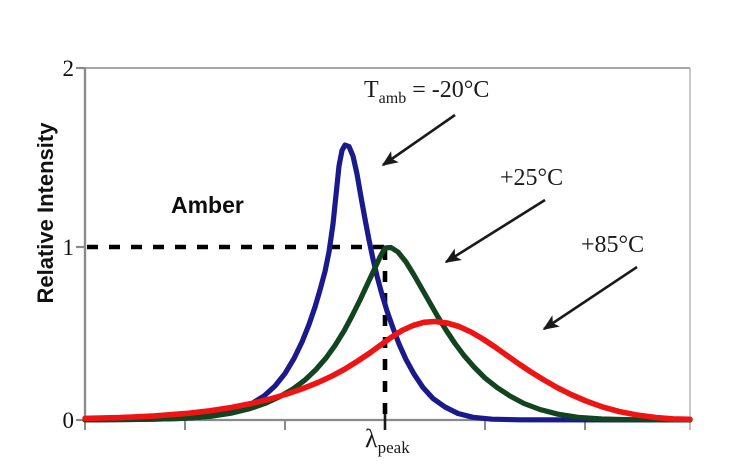 This screenshot has height=472, width=756. Describe the element at coordinates (393, 448) in the screenshot. I see `lambda-subscript: peak` at that location.